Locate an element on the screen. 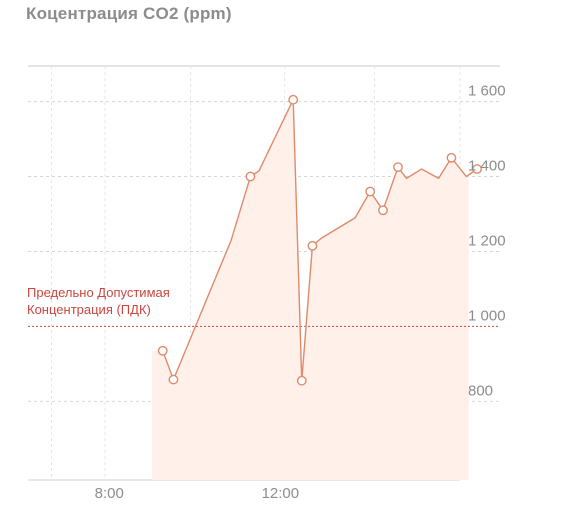 This screenshot has width=585, height=516. y-tick-label: 1 400 is located at coordinates (487, 166).